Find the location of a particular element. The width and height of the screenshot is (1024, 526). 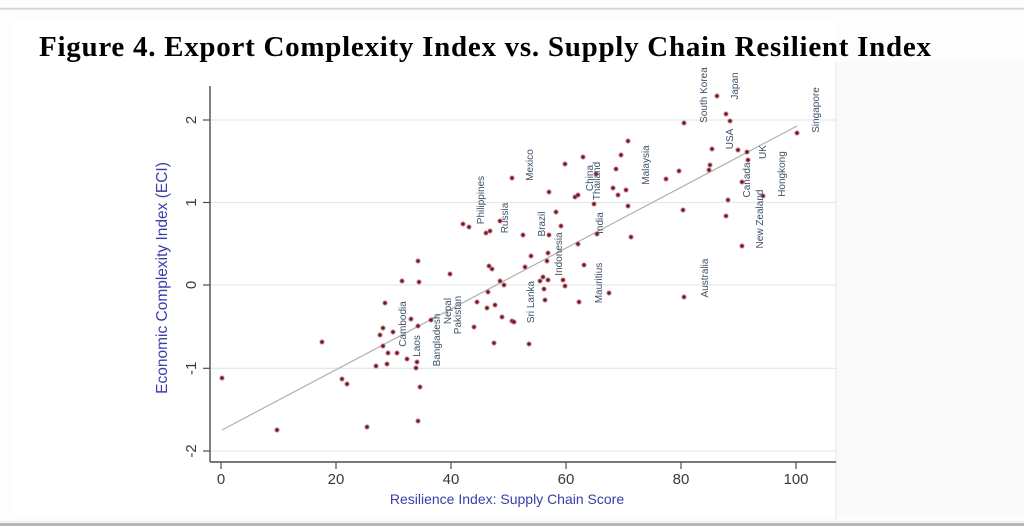

svg-text: India is located at coordinates (600, 223).